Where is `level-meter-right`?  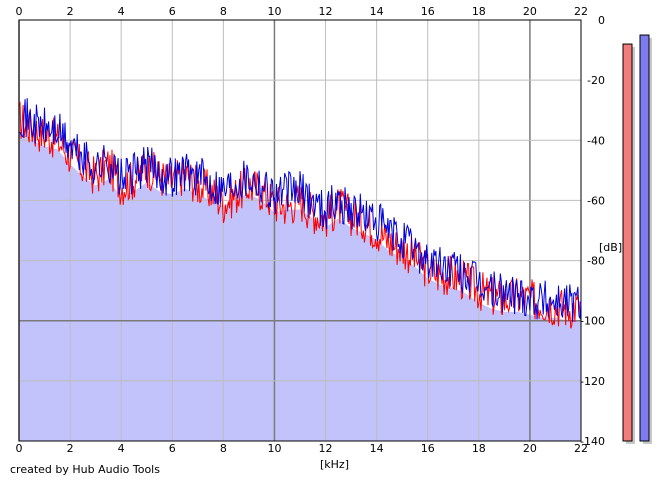
level-meter-right is located at coordinates (644, 238).